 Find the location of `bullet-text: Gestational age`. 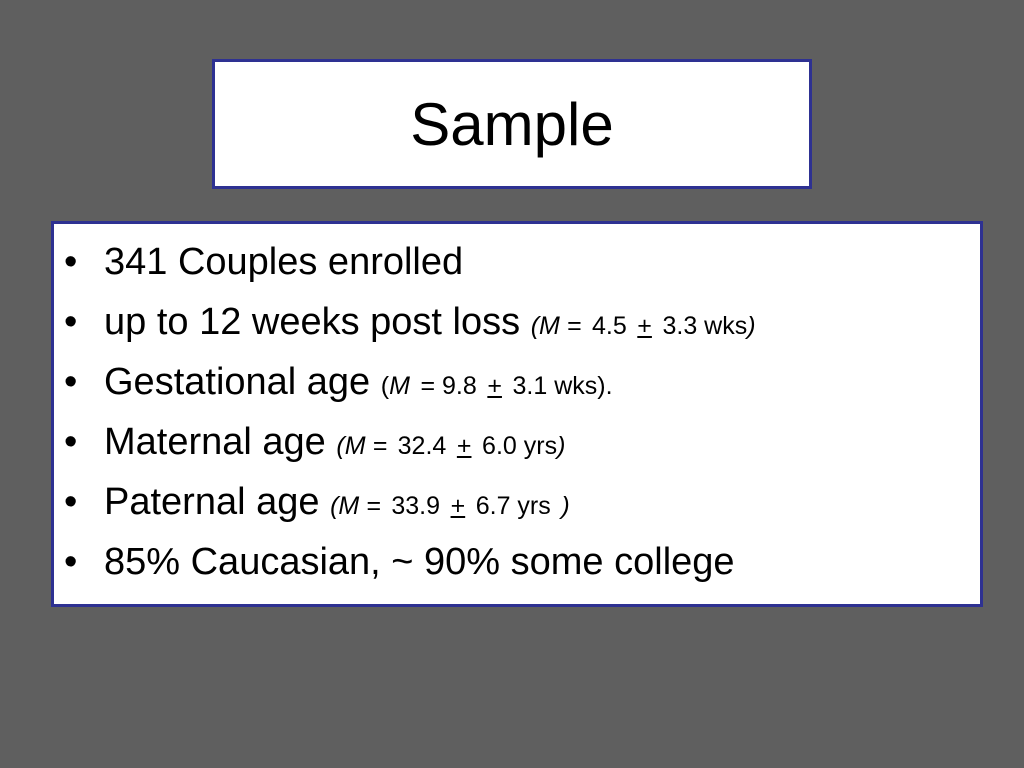

bullet-text: Gestational age is located at coordinates (237, 382).